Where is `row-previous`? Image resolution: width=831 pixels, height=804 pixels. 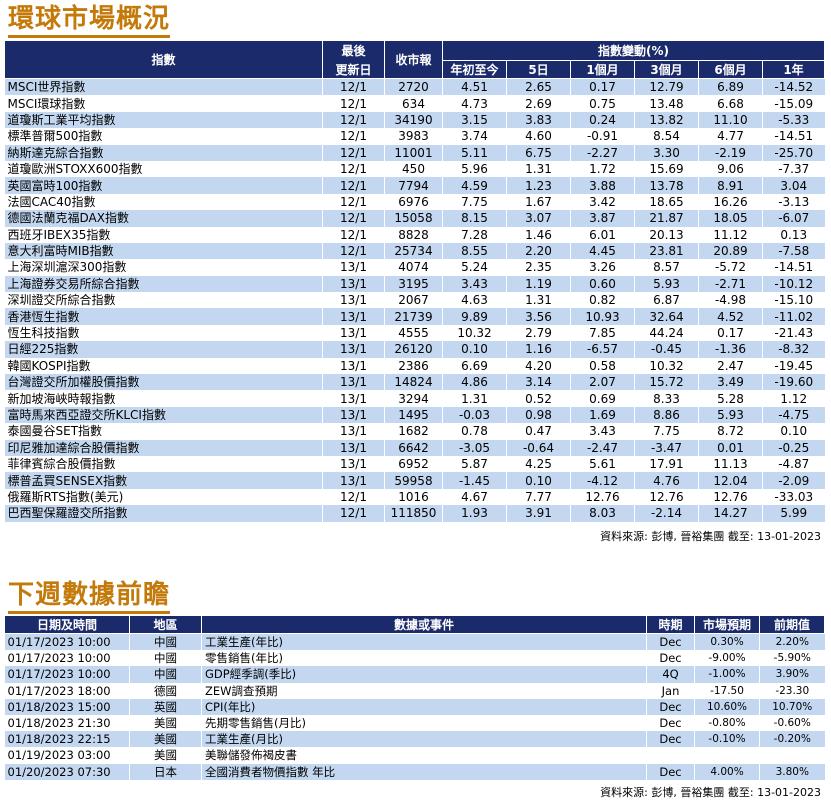 row-previous is located at coordinates (792, 755).